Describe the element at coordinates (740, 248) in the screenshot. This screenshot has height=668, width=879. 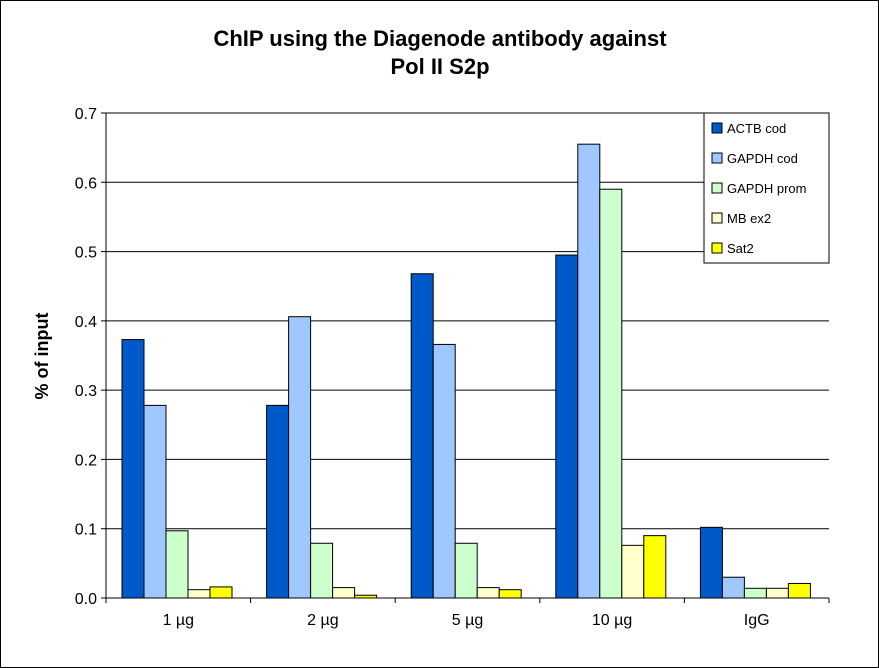
I see `legend-label: Sat2` at that location.